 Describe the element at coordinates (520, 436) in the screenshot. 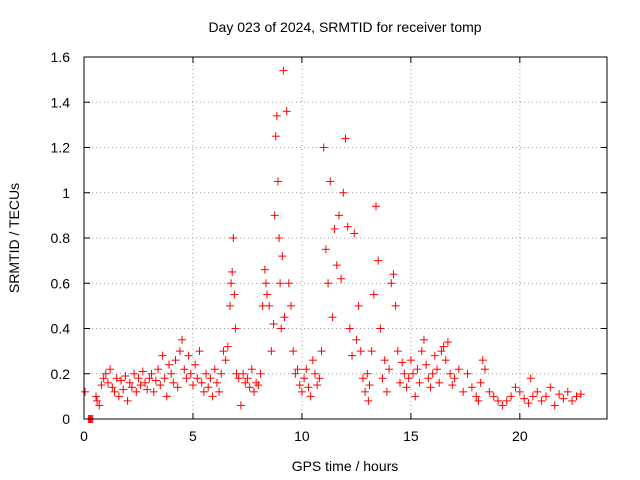

I see `x-tick-label: 20` at that location.